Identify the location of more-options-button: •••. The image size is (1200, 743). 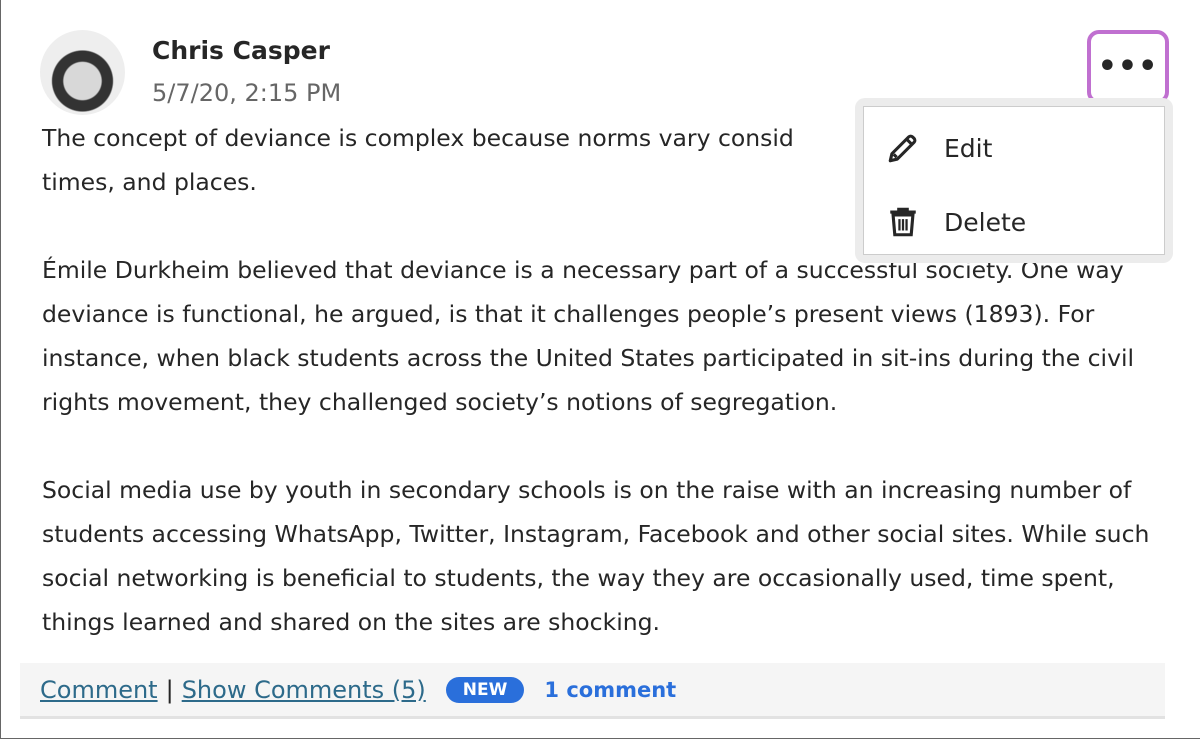
(1128, 67).